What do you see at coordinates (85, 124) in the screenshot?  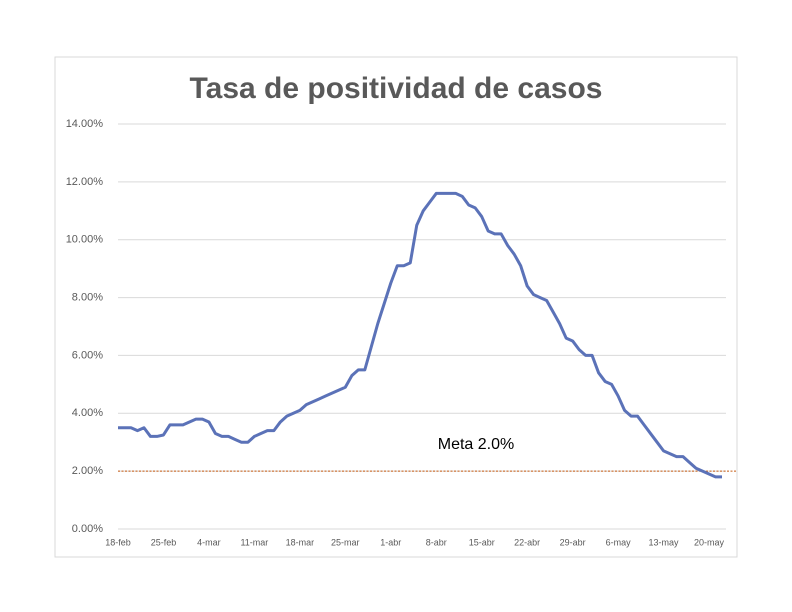 I see `y-tick-label: 14.00%` at bounding box center [85, 124].